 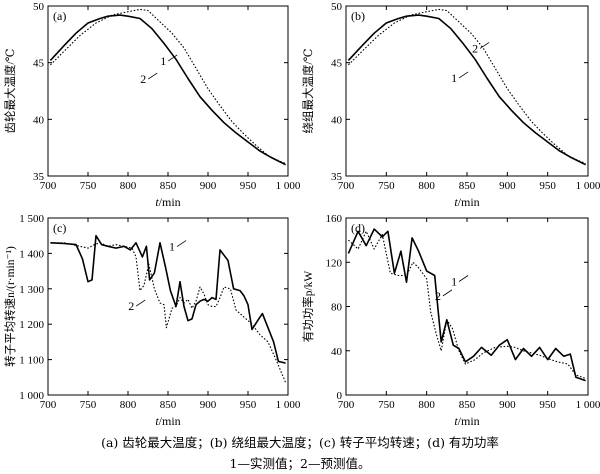 What do you see at coordinates (337, 308) in the screenshot?
I see `y-tick-label: 80` at bounding box center [337, 308].